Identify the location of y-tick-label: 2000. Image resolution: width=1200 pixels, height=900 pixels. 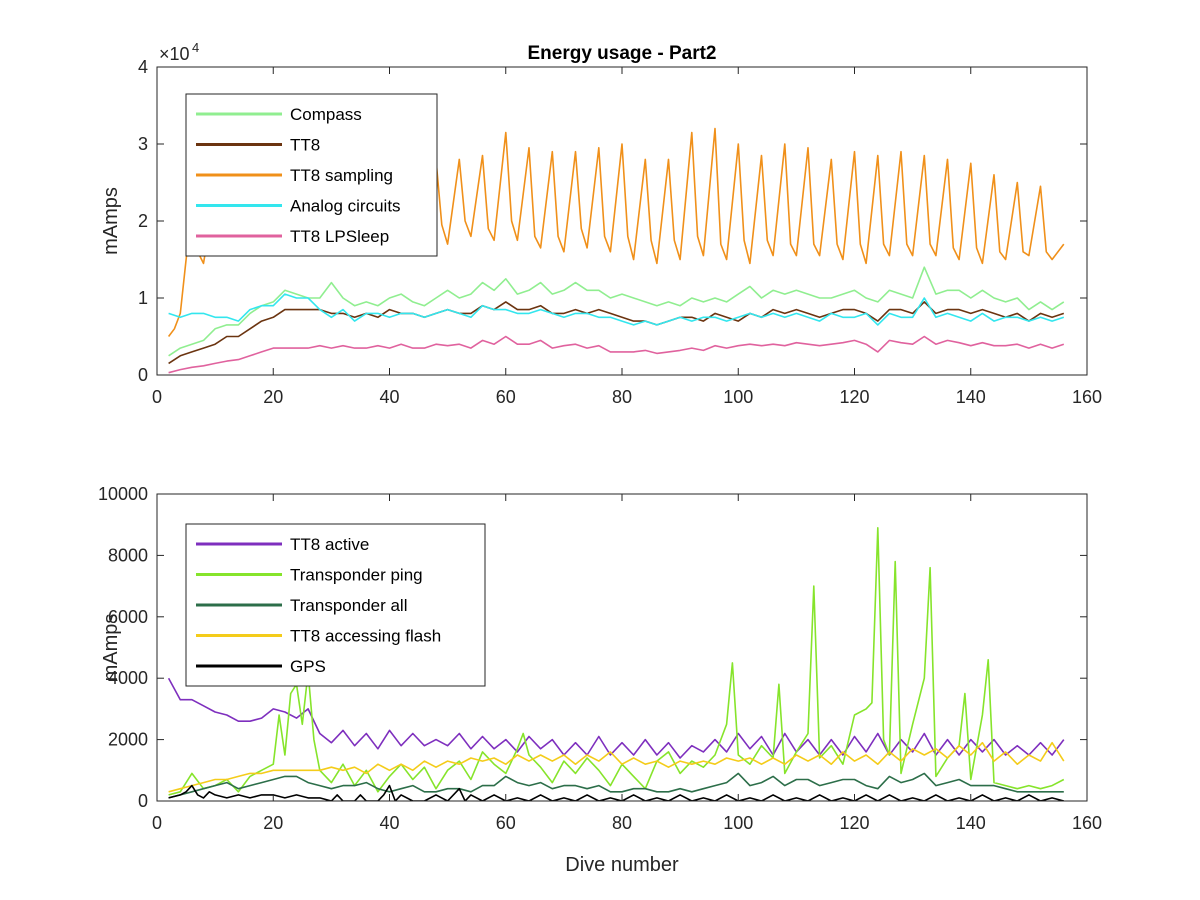
(128, 740).